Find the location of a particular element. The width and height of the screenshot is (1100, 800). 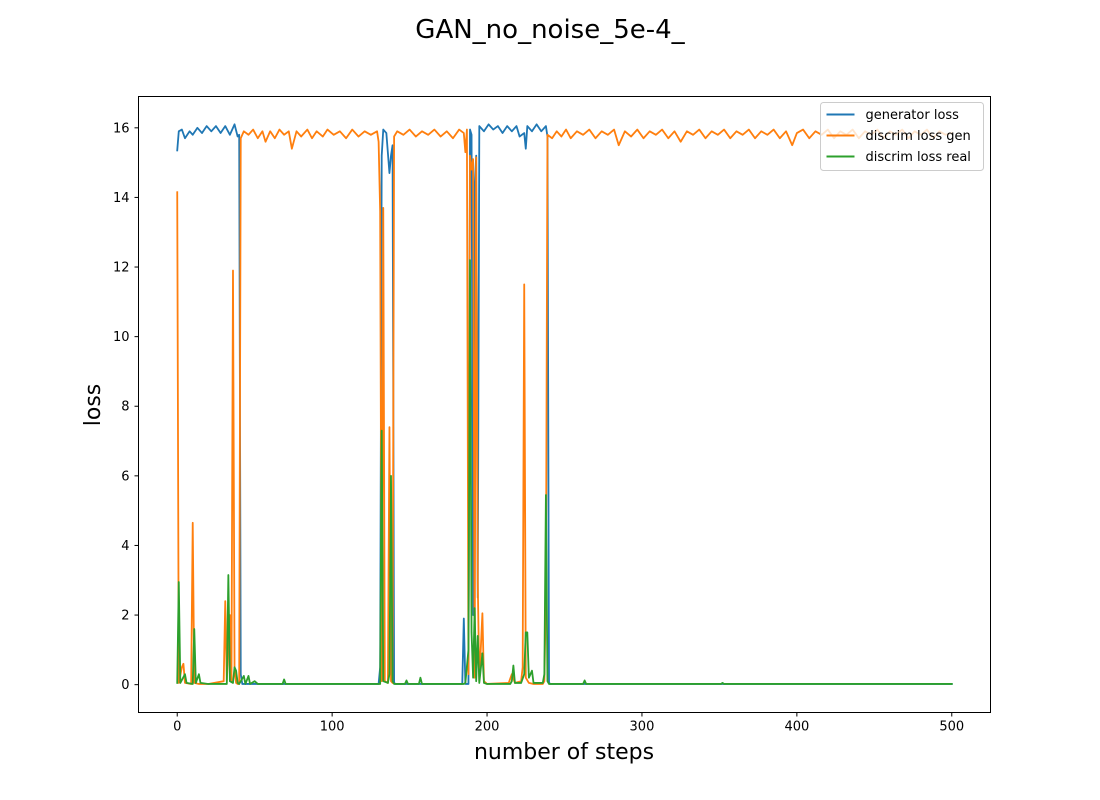

y-tick-label: 4 is located at coordinates (125, 546).